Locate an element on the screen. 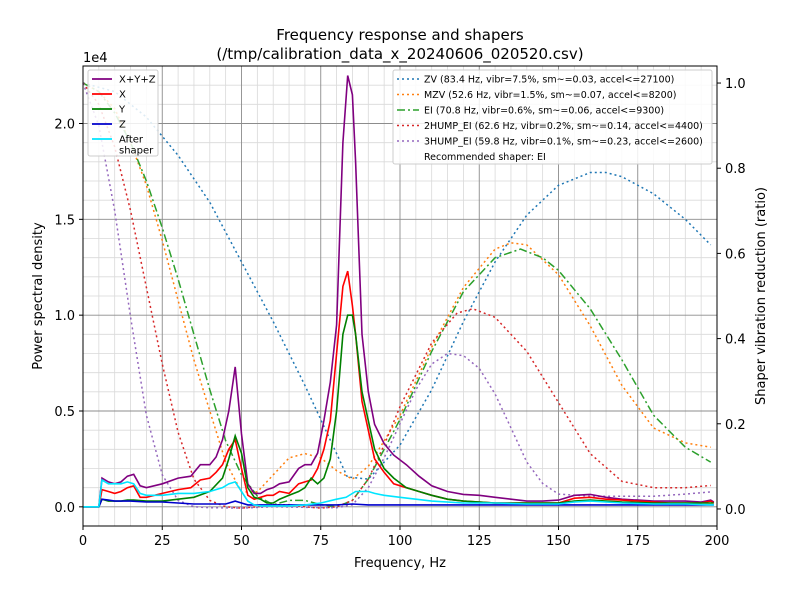 The width and height of the screenshot is (800, 600). x-tick-label: 75 is located at coordinates (320, 541).